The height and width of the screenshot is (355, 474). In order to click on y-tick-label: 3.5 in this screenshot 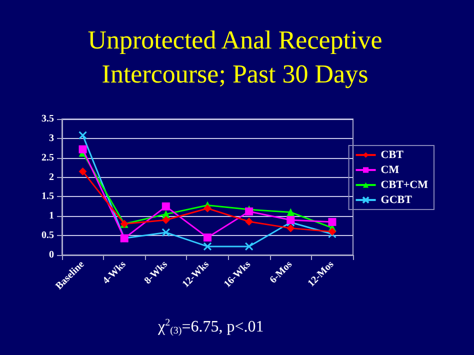, I will do `click(48, 119)`.